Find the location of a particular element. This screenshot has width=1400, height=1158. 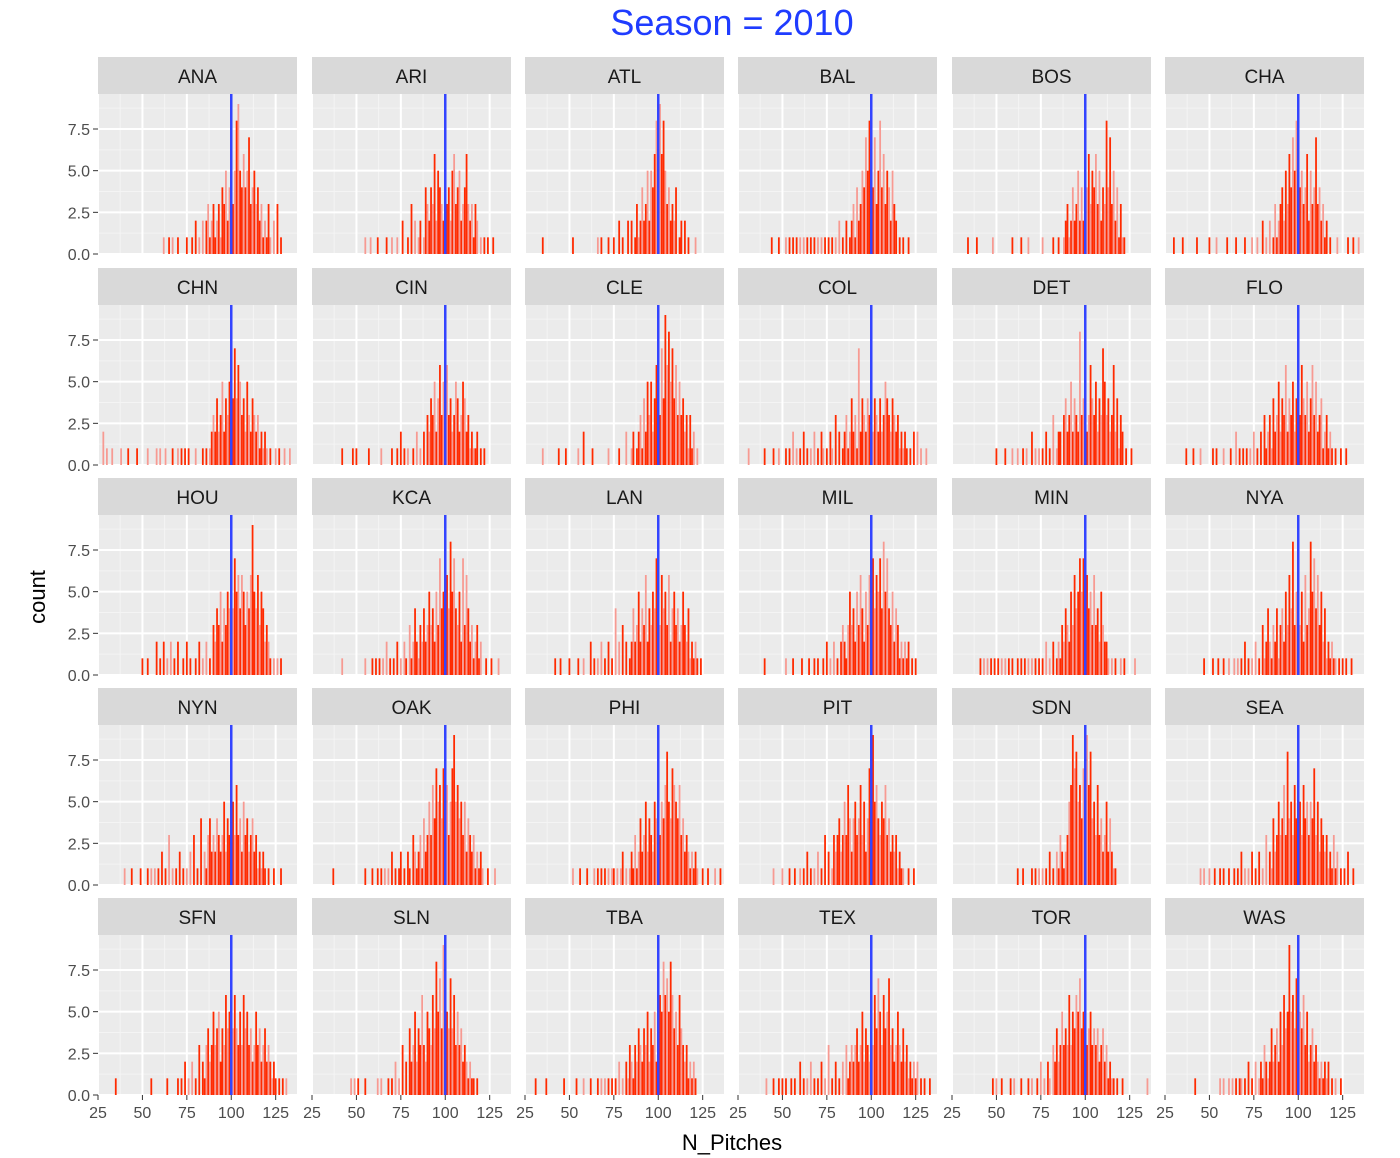

x-tick-label: 100 is located at coordinates (231, 1113).